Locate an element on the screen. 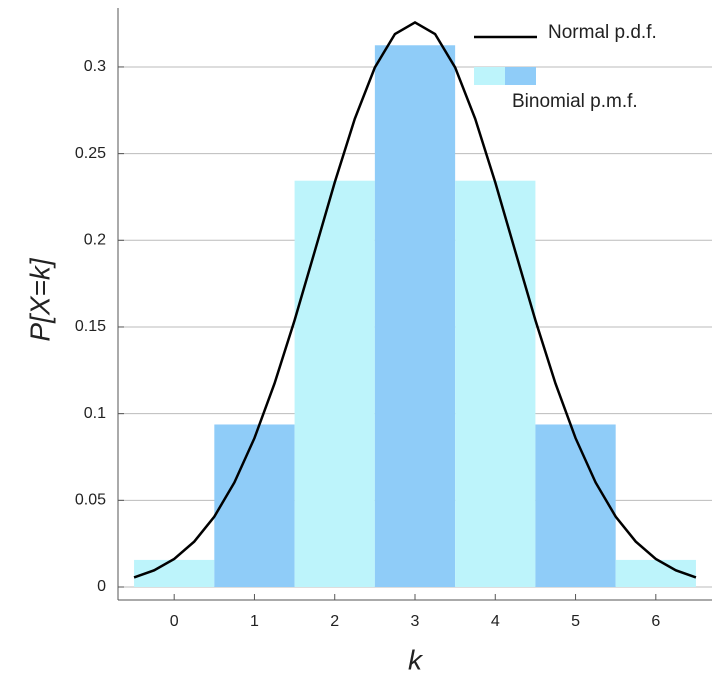 Image resolution: width=720 pixels, height=687 pixels. y-tick-label: 0.05 is located at coordinates (90, 500).